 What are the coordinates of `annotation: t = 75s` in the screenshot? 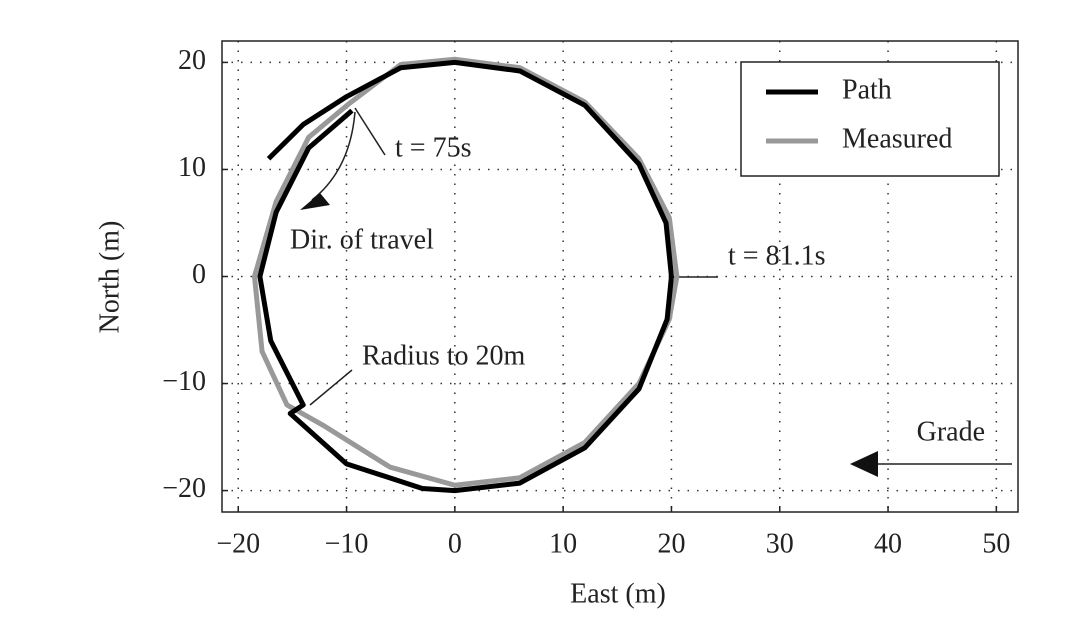 It's located at (433, 147).